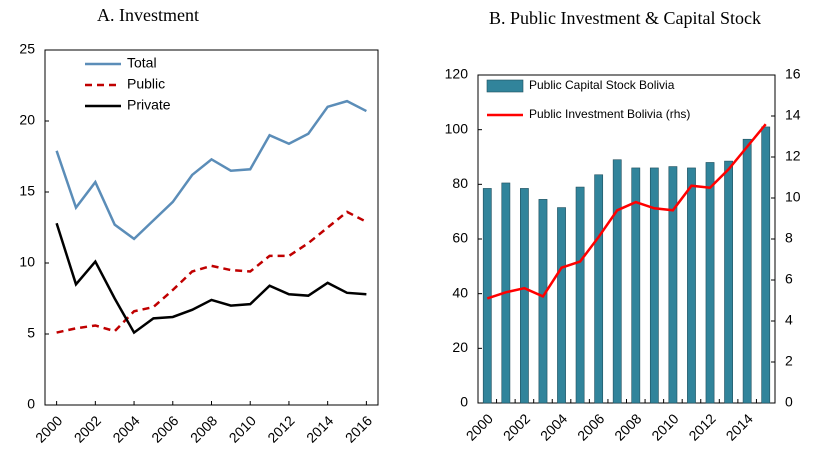 Image resolution: width=815 pixels, height=455 pixels. What do you see at coordinates (27, 262) in the screenshot?
I see `y-tick-label: 10` at bounding box center [27, 262].